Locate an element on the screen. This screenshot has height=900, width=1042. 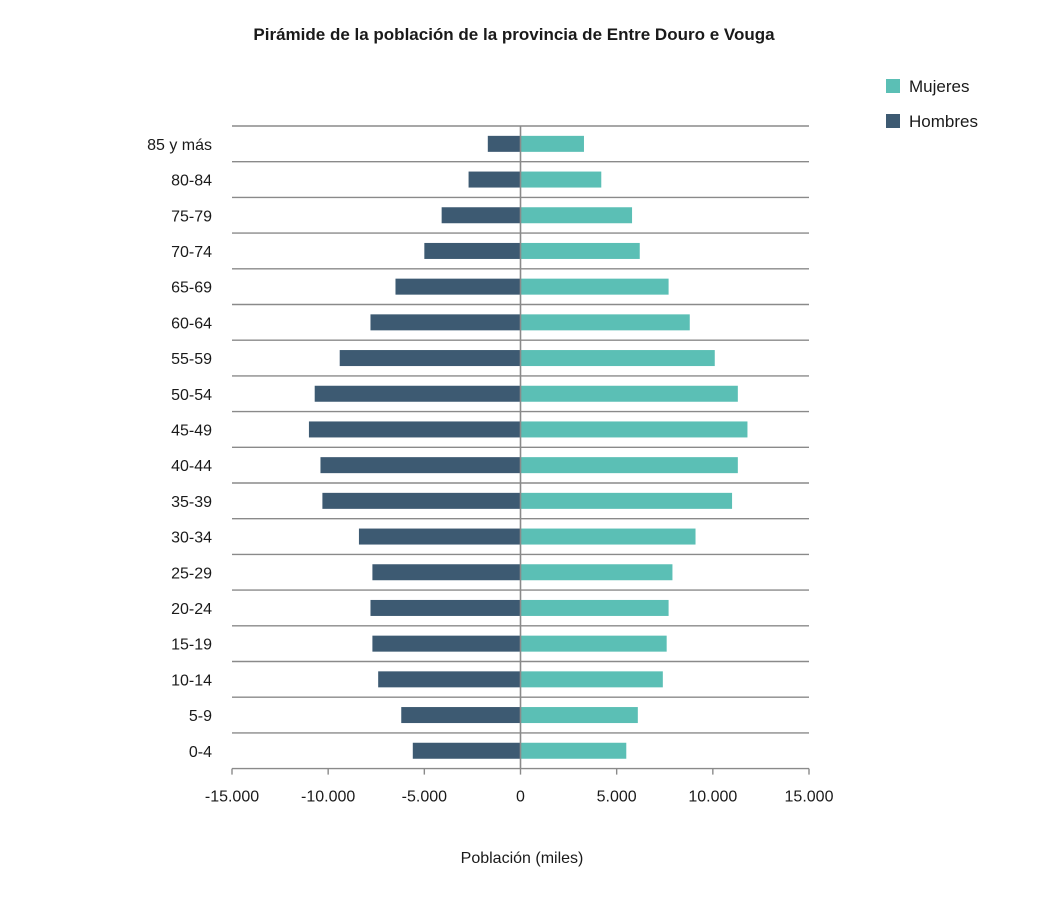
category-label: 75-79 is located at coordinates (191, 216).